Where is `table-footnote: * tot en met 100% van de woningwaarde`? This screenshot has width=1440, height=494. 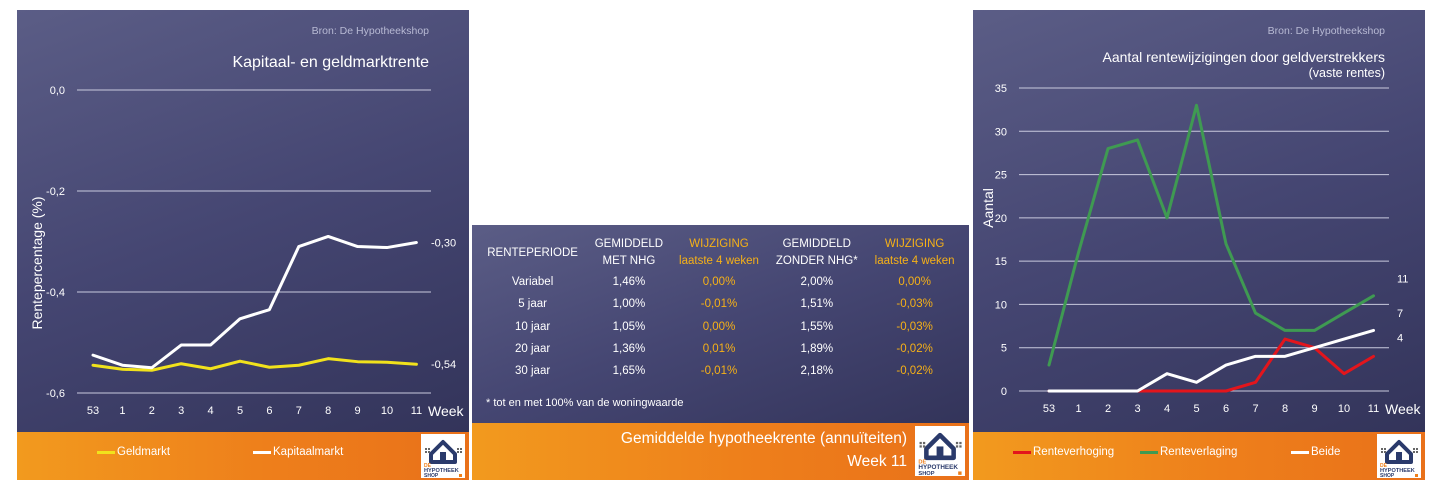 table-footnote: * tot en met 100% van de woningwaarde is located at coordinates (585, 403).